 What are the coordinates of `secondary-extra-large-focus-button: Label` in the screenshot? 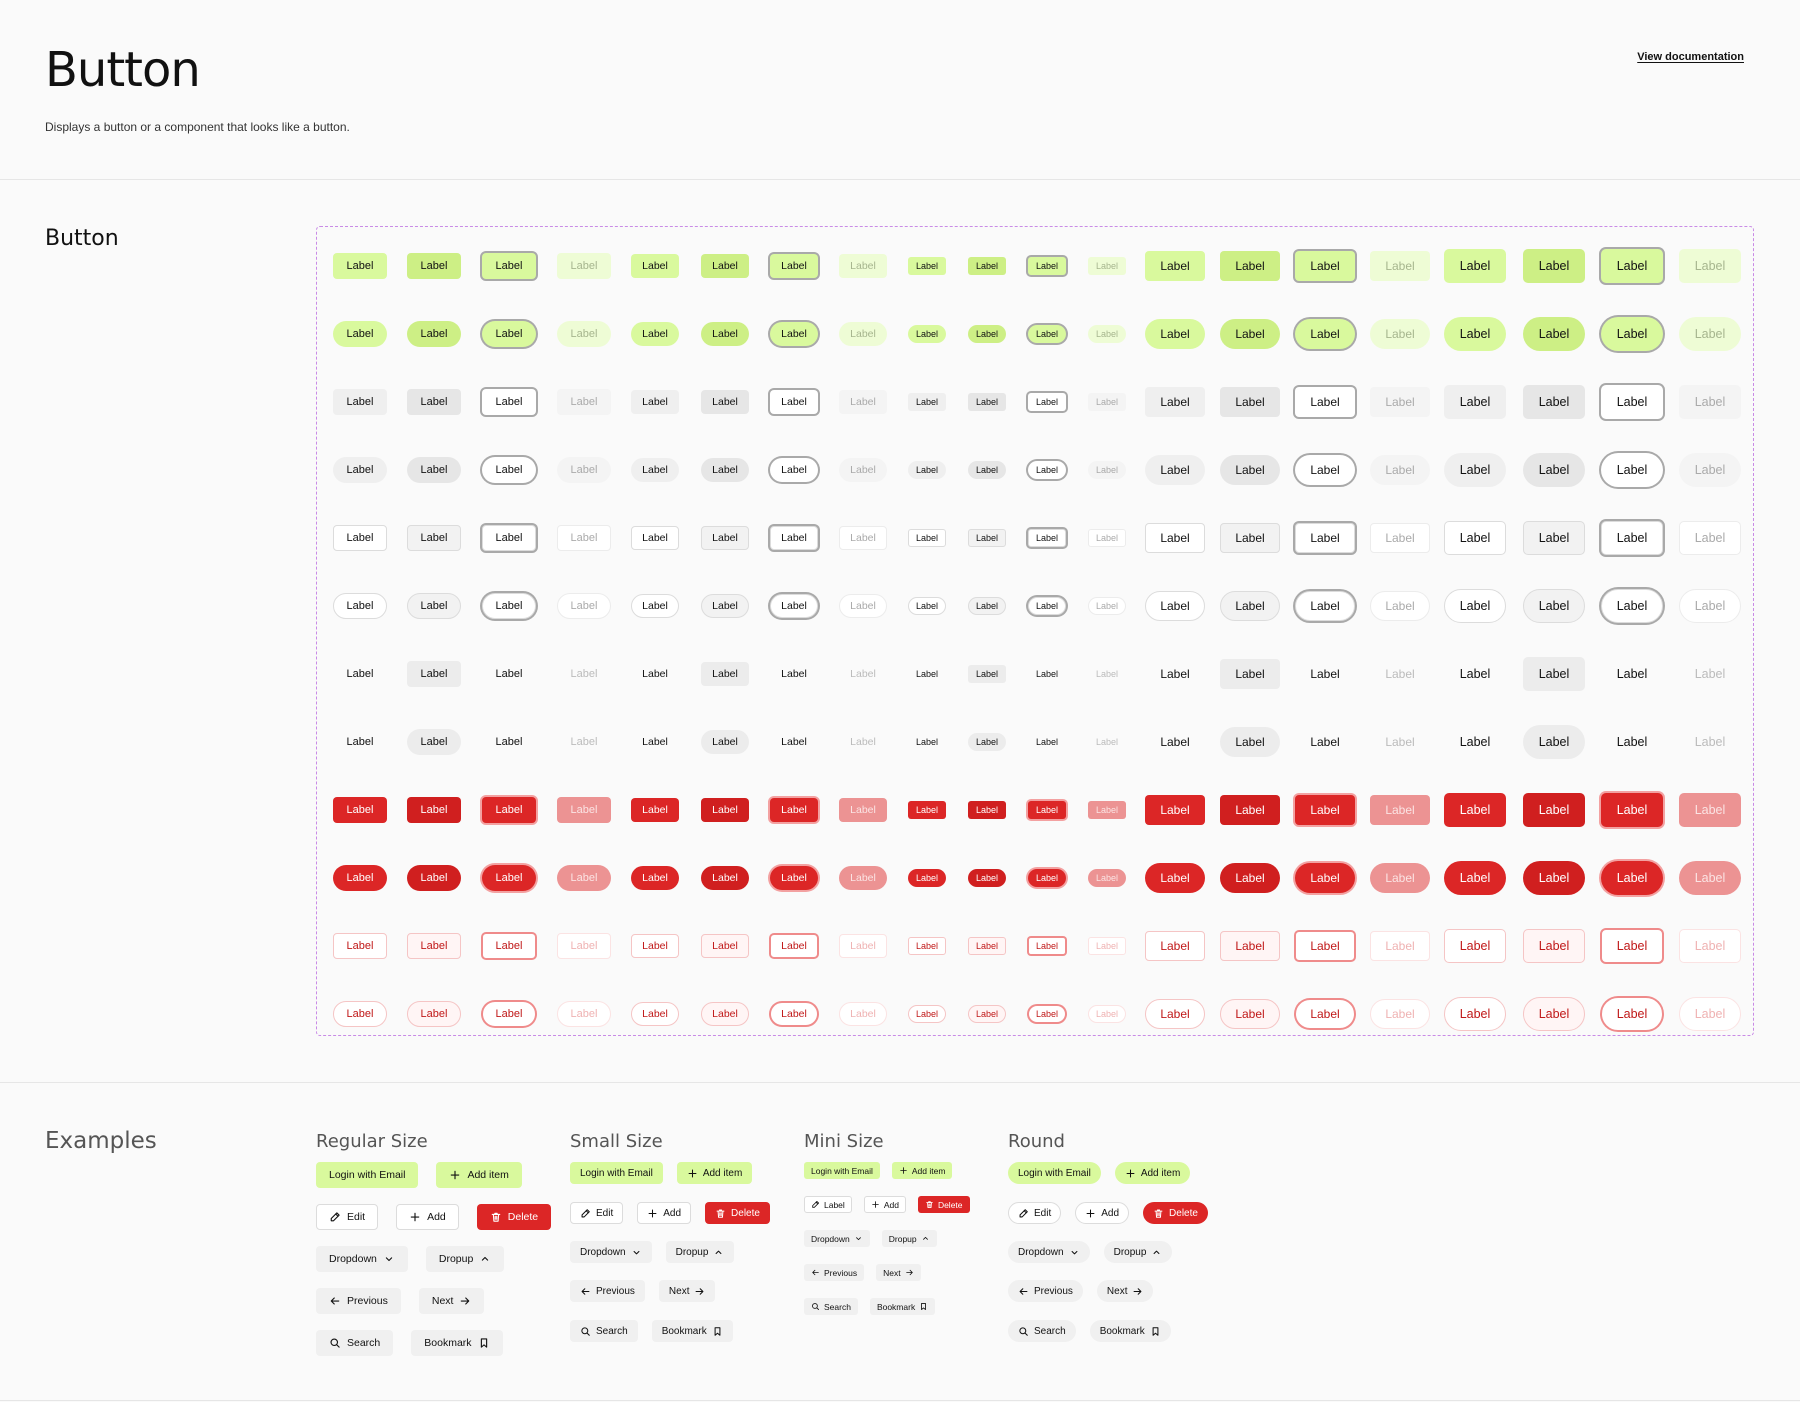 It's located at (1632, 402).